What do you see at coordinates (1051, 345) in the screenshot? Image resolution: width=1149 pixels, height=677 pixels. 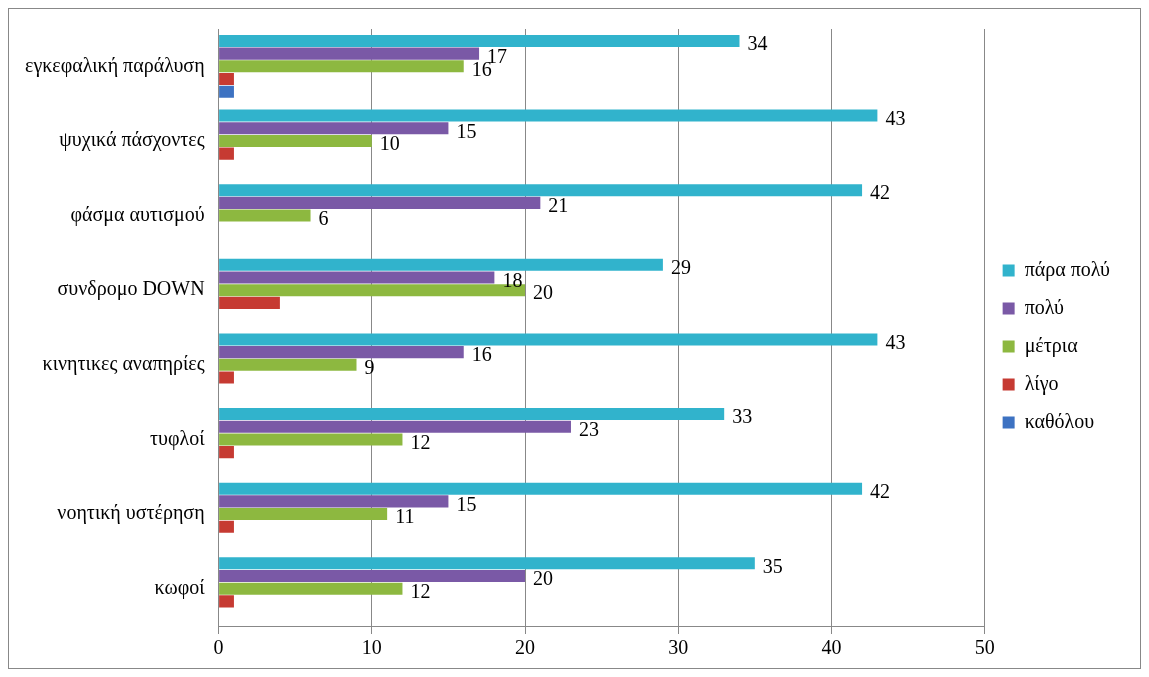 I see `legend-label: μέτρια` at bounding box center [1051, 345].